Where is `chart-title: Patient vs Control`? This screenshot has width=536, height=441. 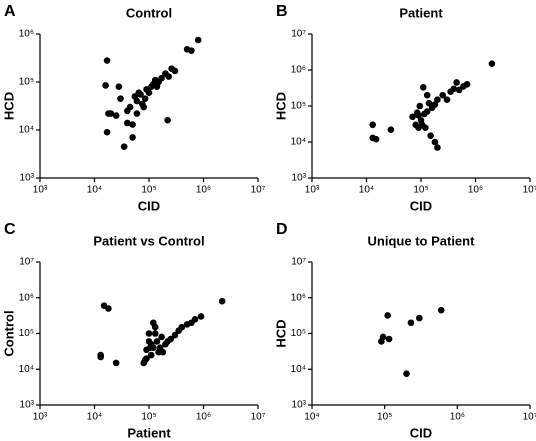 chart-title: Patient vs Control is located at coordinates (148, 240).